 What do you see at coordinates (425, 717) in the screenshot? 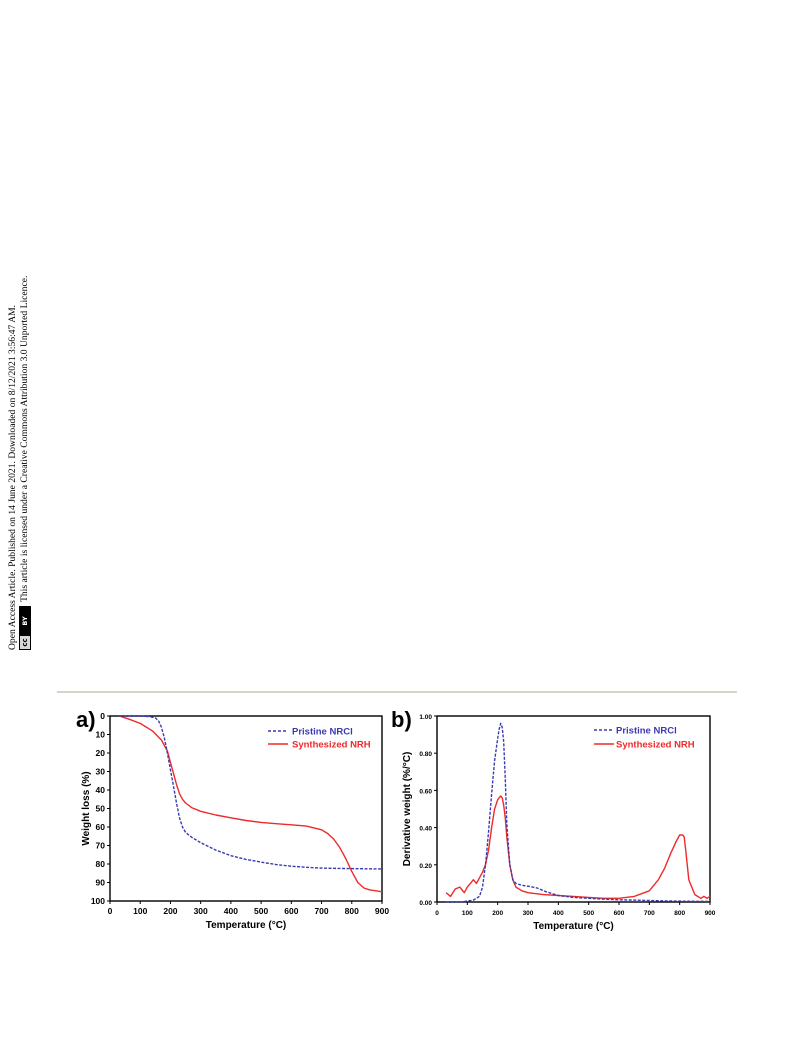
I see `y-tick-label: 1.00` at bounding box center [425, 717].